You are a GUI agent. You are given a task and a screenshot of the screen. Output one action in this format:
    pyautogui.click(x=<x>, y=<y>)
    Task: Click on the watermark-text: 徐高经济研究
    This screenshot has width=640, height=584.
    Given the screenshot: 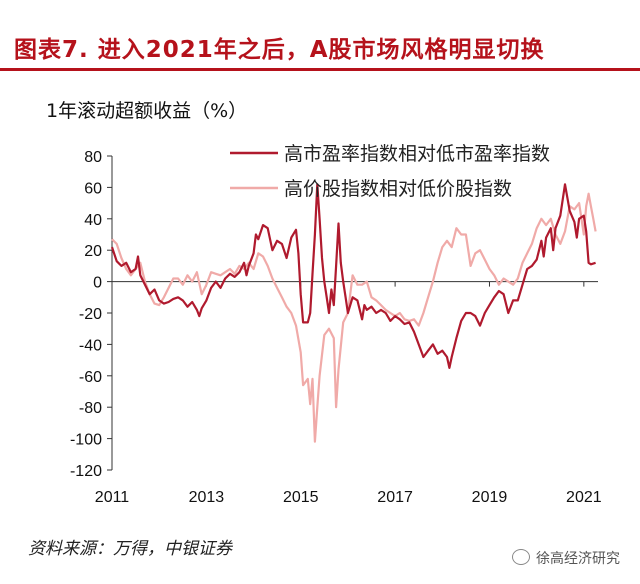 What is the action you would take?
    pyautogui.click(x=578, y=559)
    